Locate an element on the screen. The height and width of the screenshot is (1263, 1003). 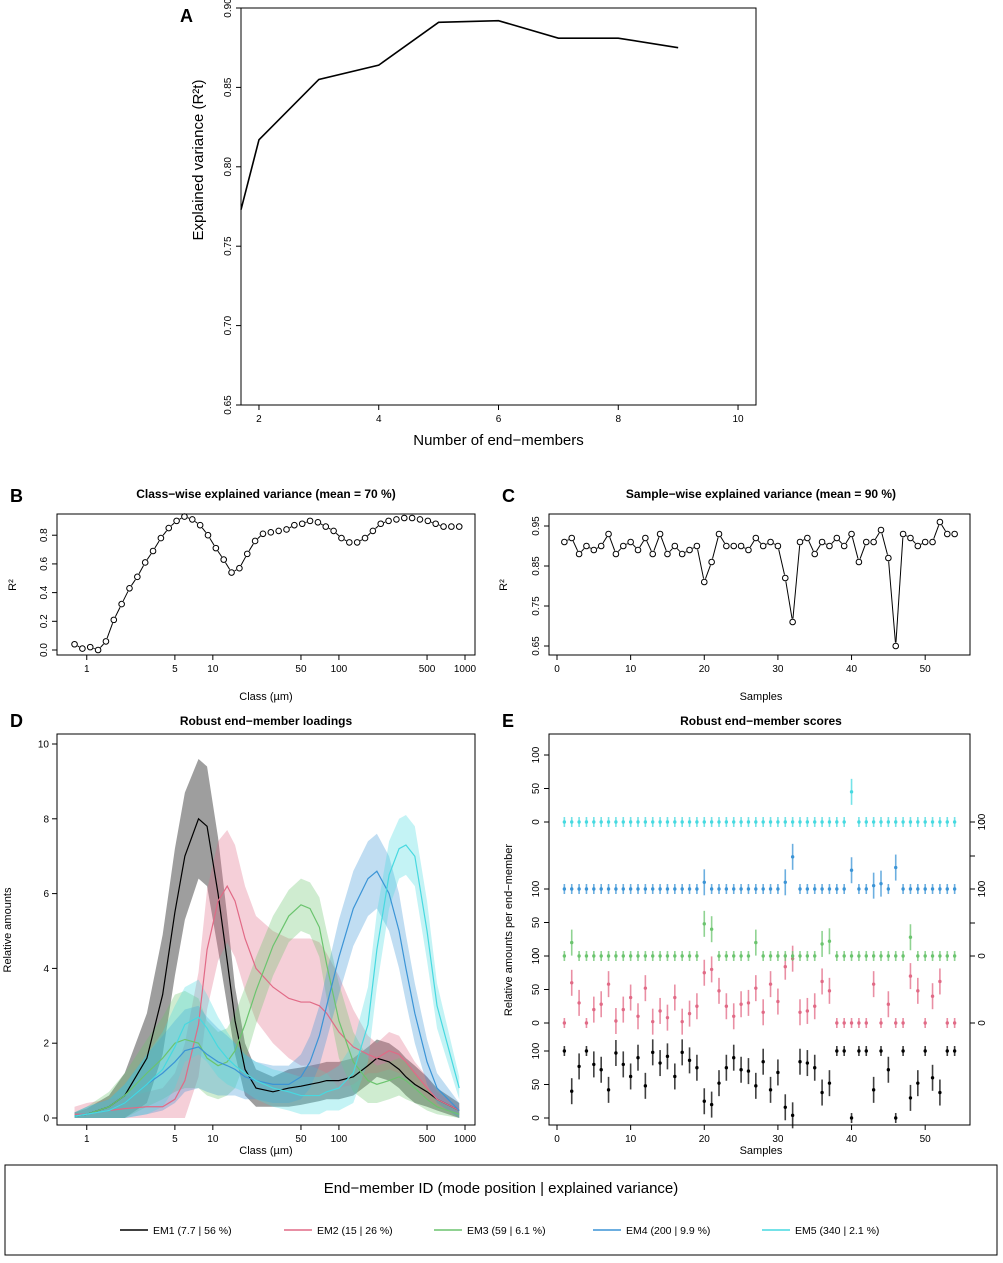
d-xtick-label: 100 is located at coordinates (339, 1139).